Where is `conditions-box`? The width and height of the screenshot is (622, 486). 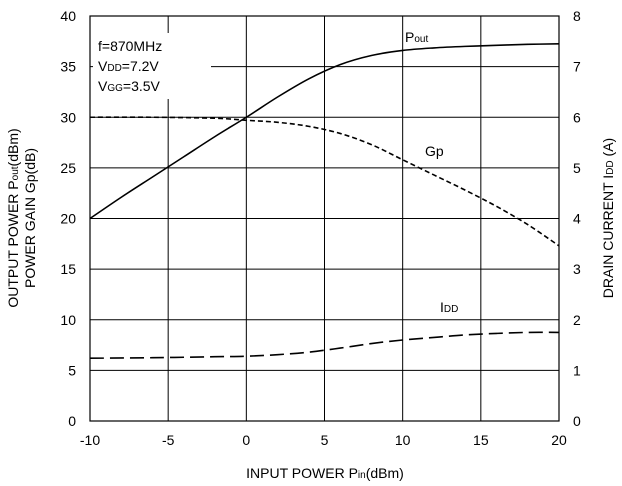 conditions-box is located at coordinates (152, 66).